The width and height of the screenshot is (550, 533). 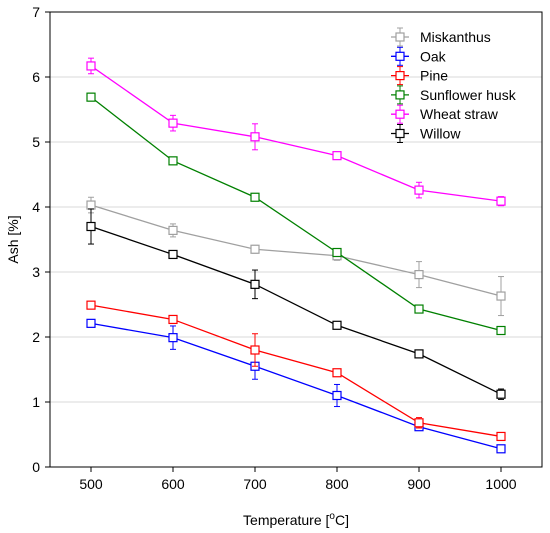 I want to click on legend-item: Willow, so click(x=426, y=133).